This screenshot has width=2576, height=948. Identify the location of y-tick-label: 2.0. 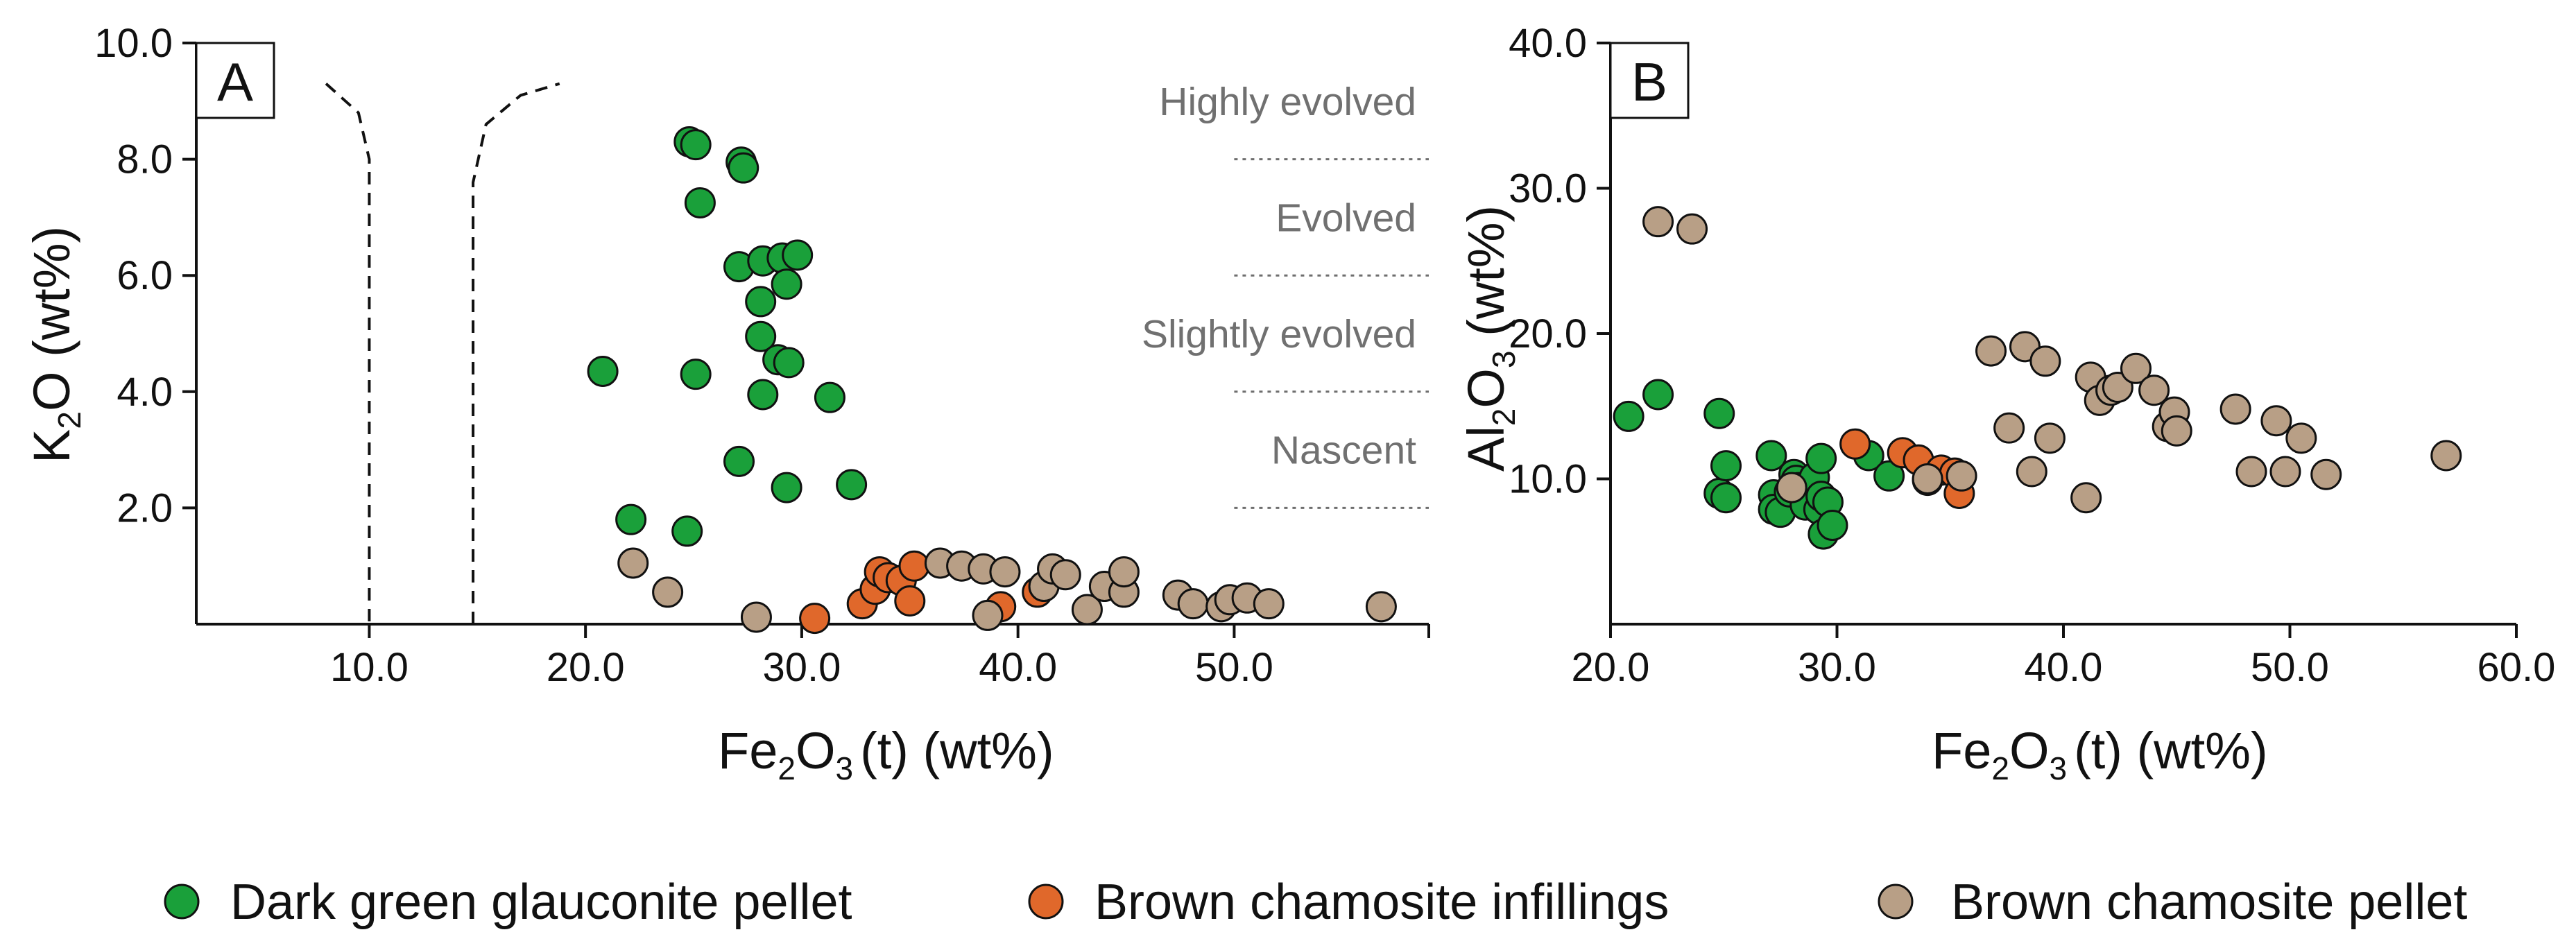
(145, 508).